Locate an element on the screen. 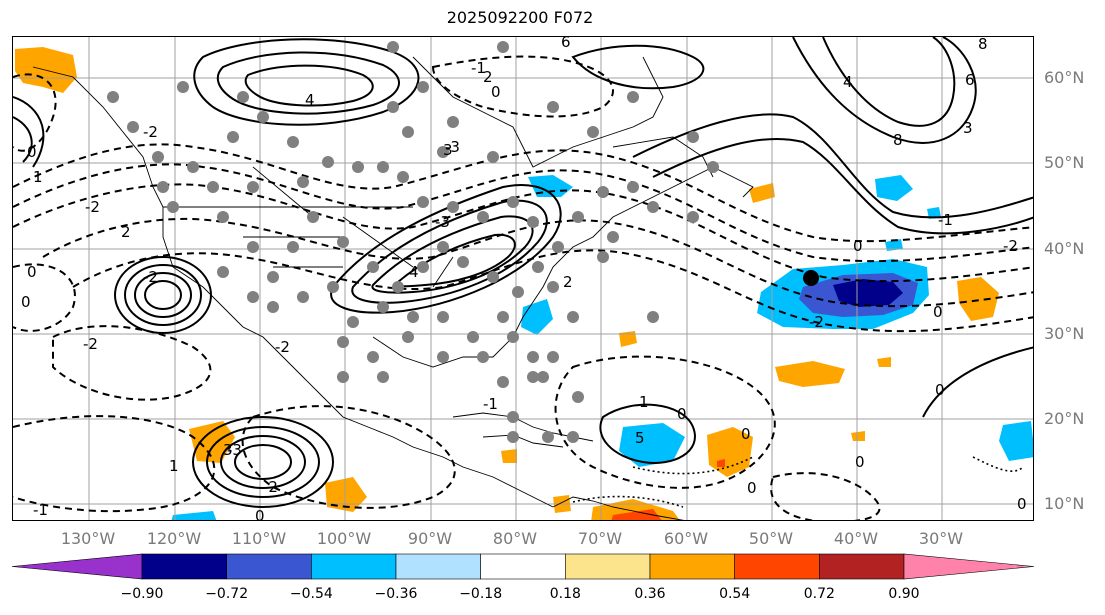 Image resolution: width=1105 pixels, height=615 pixels. colorbar-tick-label: 0.54 is located at coordinates (735, 594).